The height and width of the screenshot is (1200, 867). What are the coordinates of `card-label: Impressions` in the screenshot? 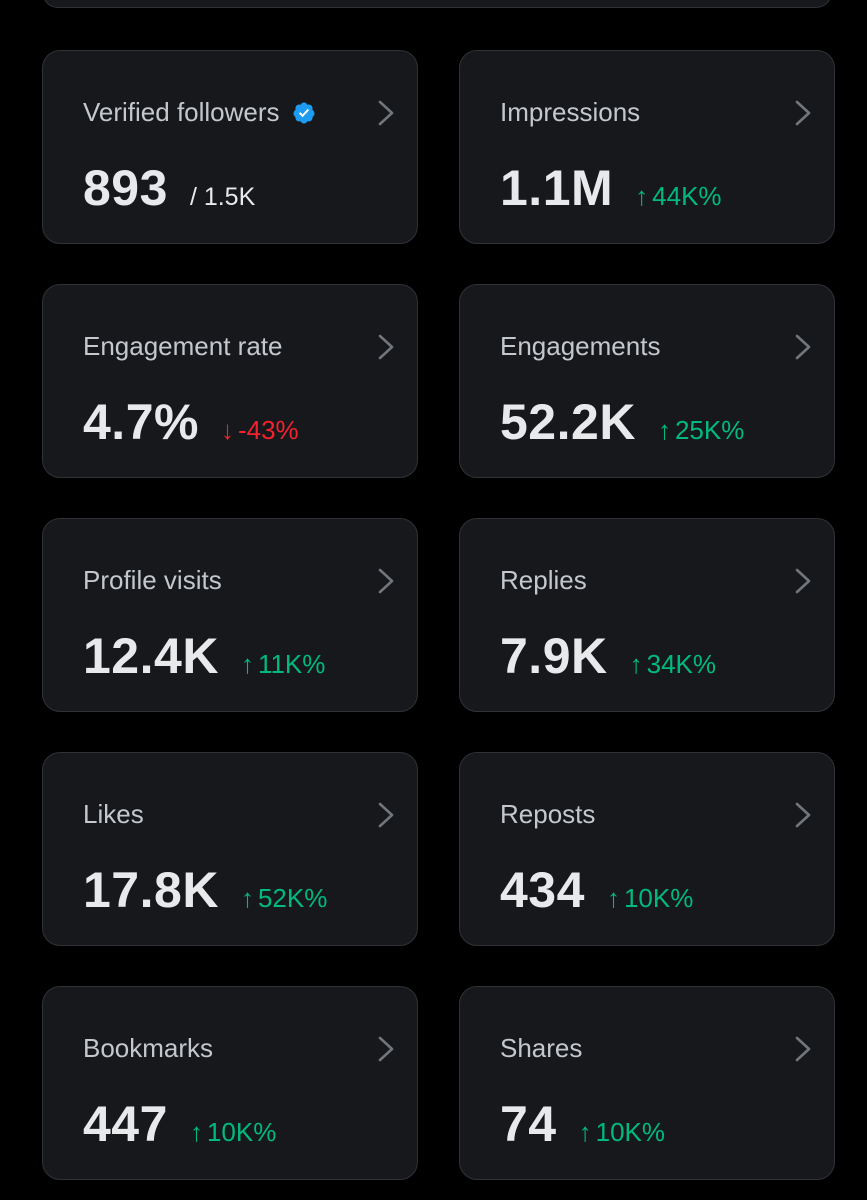 It's located at (570, 112).